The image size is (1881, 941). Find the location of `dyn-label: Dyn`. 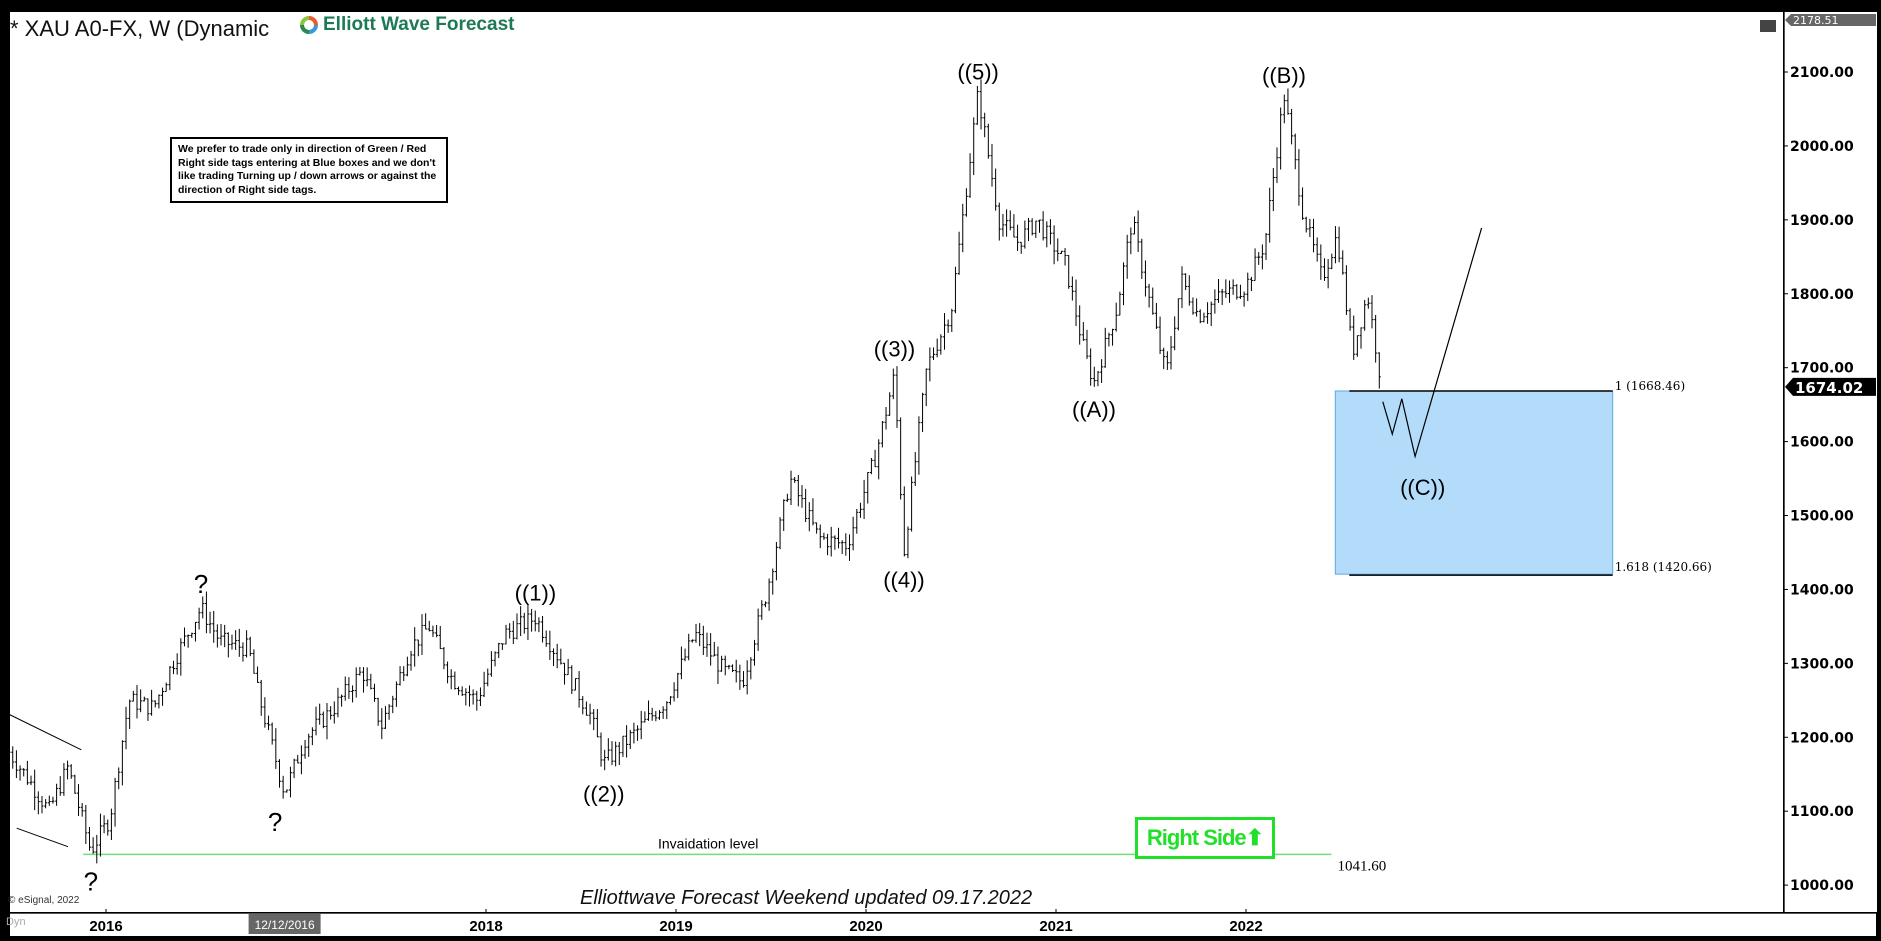

dyn-label: Dyn is located at coordinates (16, 922).